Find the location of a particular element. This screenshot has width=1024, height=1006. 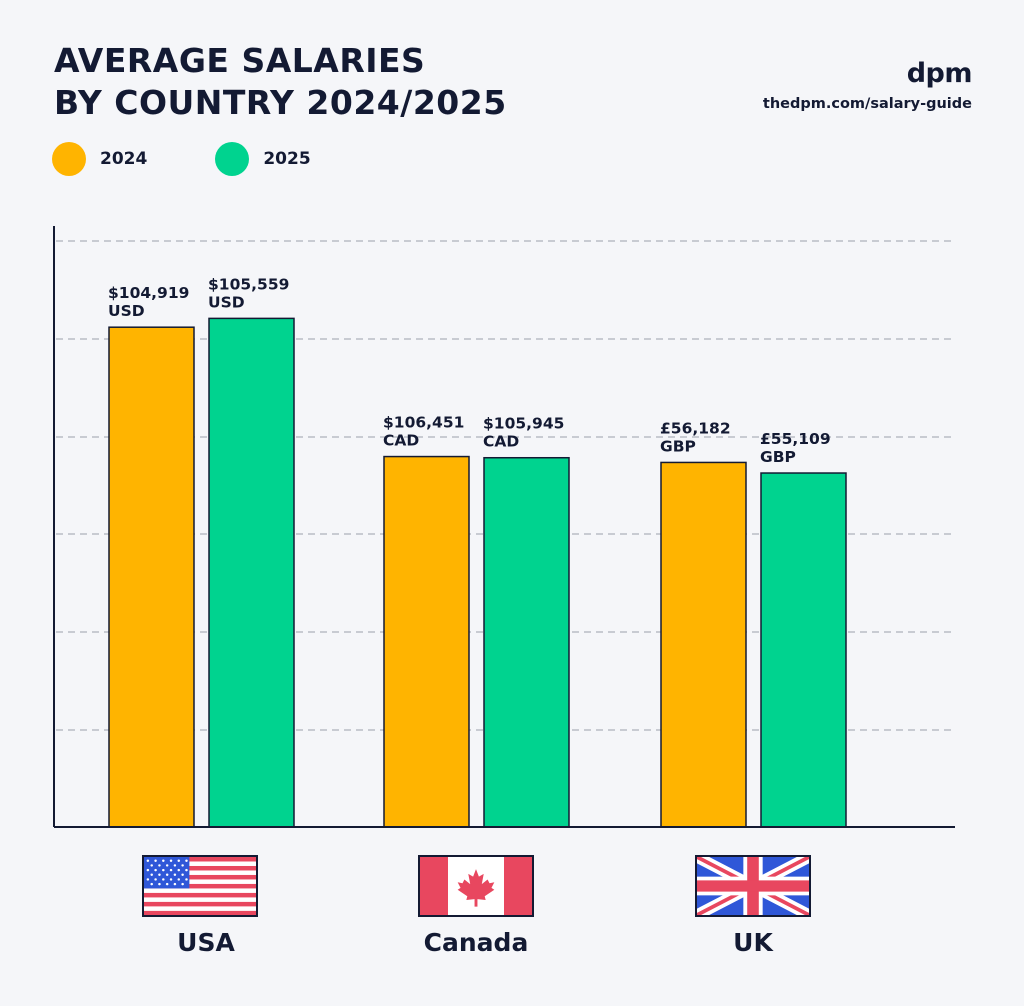

us-flag-icon is located at coordinates (200, 886).